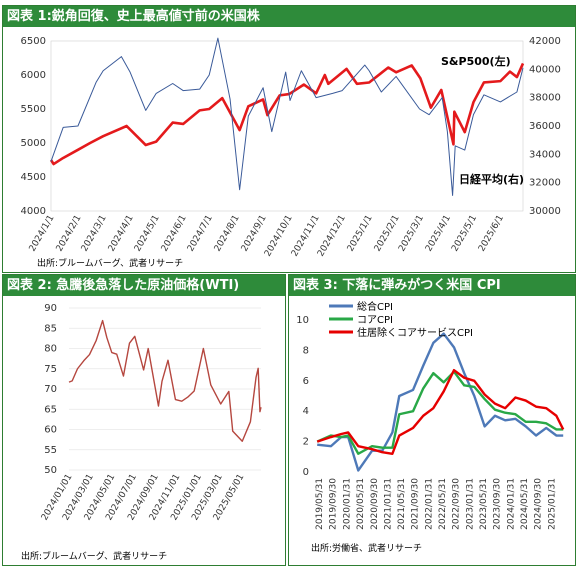  I want to click on chart3-xtick: 2022/01/31, so click(430, 504).